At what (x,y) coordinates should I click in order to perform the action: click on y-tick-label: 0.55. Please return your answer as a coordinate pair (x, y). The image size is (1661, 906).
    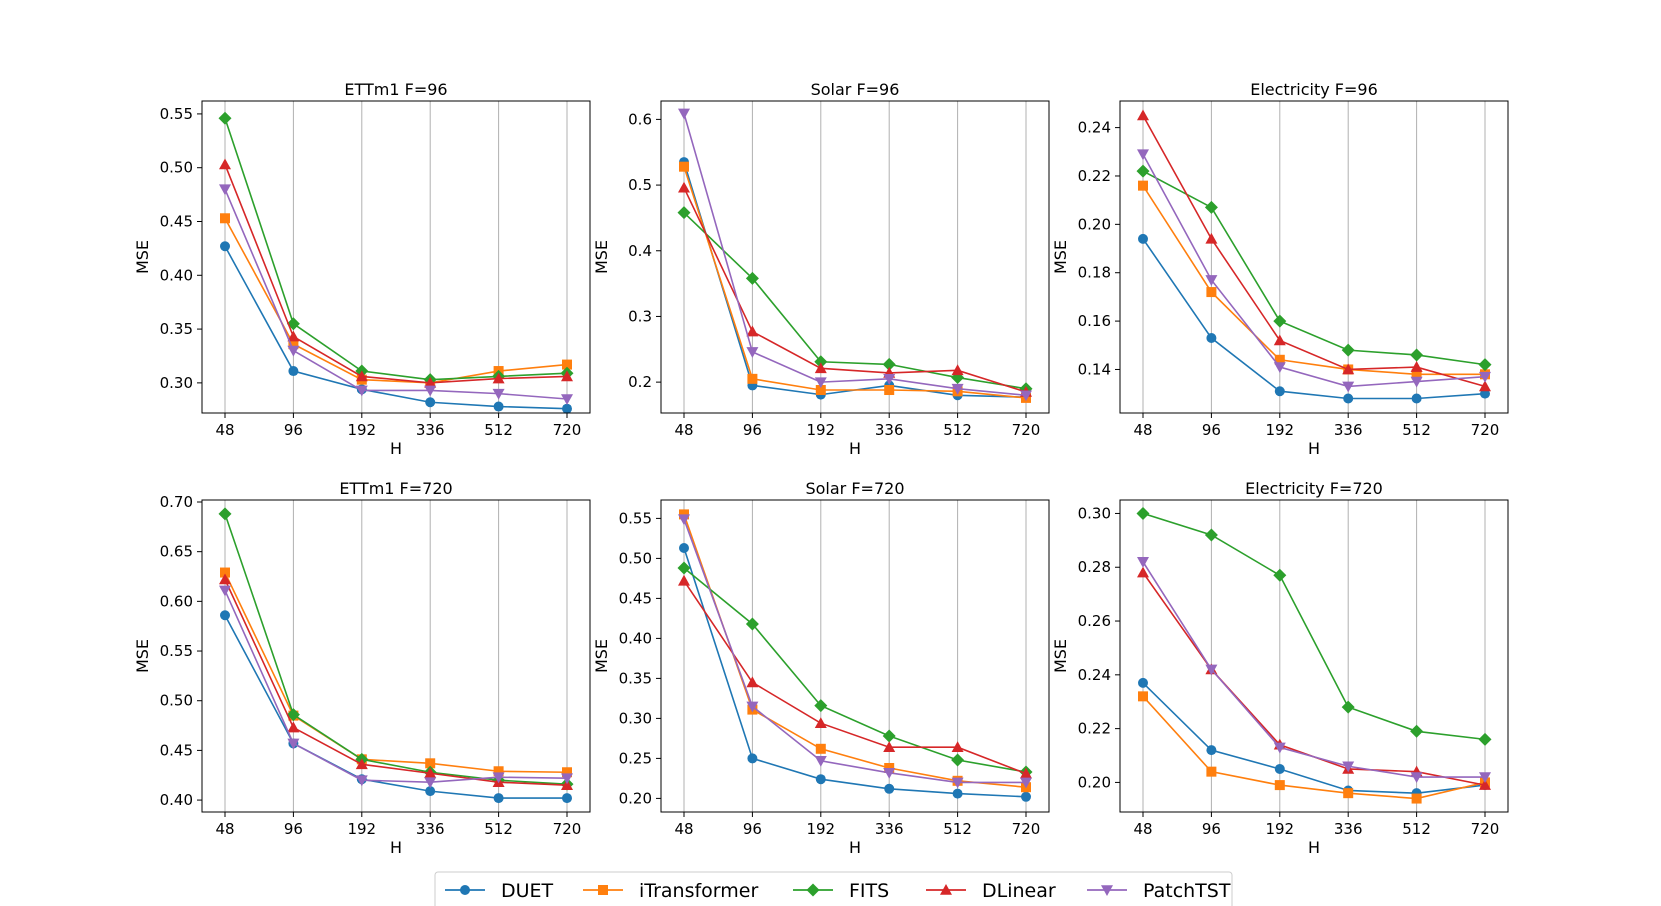
    Looking at the image, I should click on (635, 518).